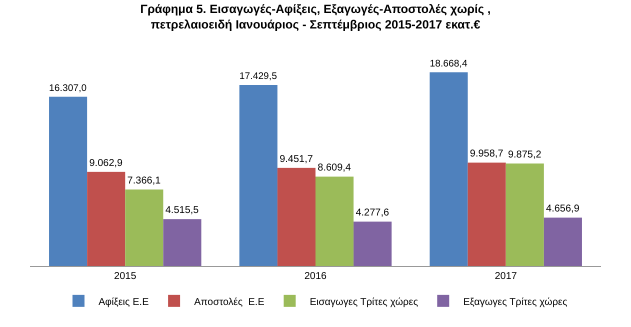  What do you see at coordinates (144, 181) in the screenshot?
I see `data-label: 7.366,1` at bounding box center [144, 181].